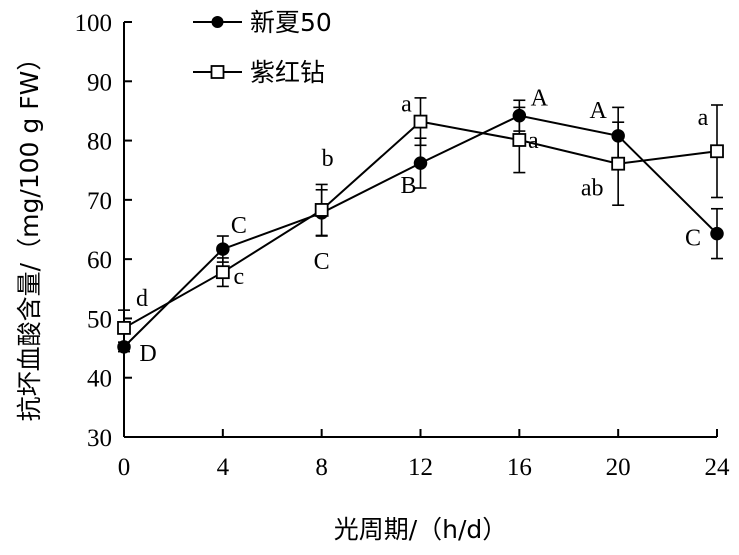 The image size is (739, 555). What do you see at coordinates (147, 354) in the screenshot?
I see `significance-label: D` at bounding box center [147, 354].